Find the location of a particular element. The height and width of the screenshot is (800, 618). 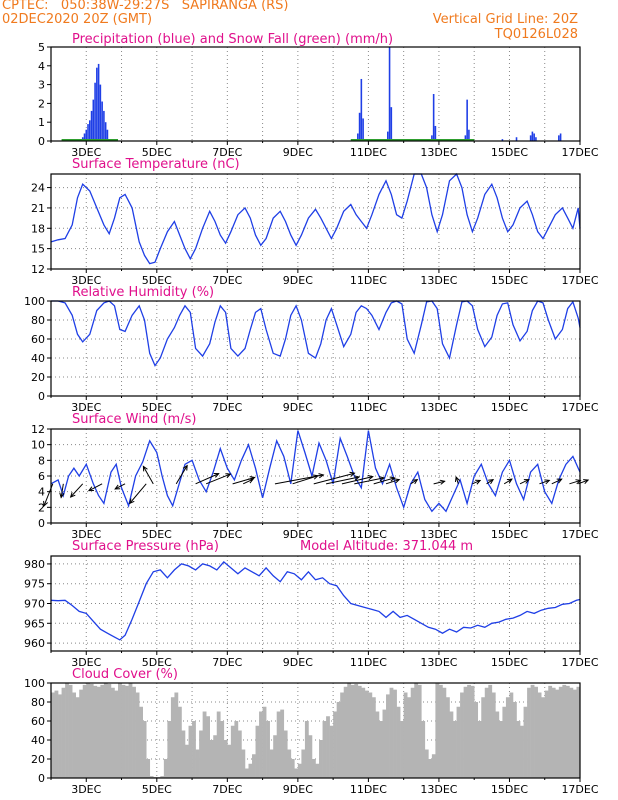

cloud-cover-ytick-label: 80 is located at coordinates (38, 702).